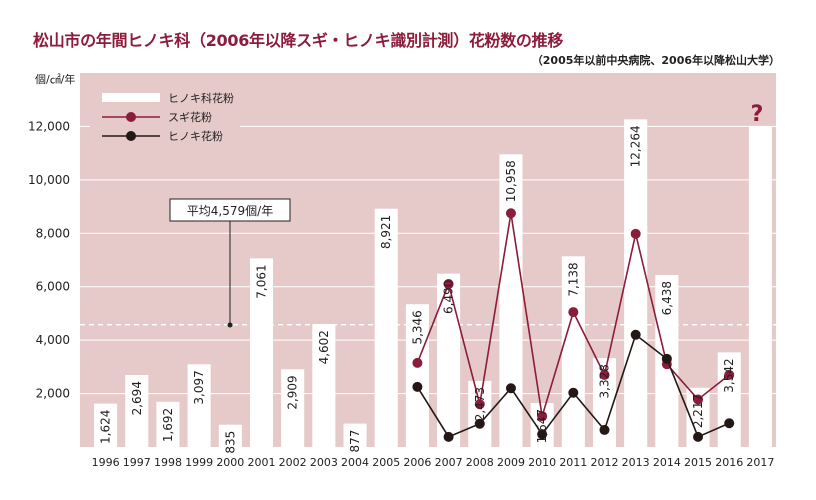  Describe the element at coordinates (355, 441) in the screenshot. I see `value-label-2004: 877` at that location.